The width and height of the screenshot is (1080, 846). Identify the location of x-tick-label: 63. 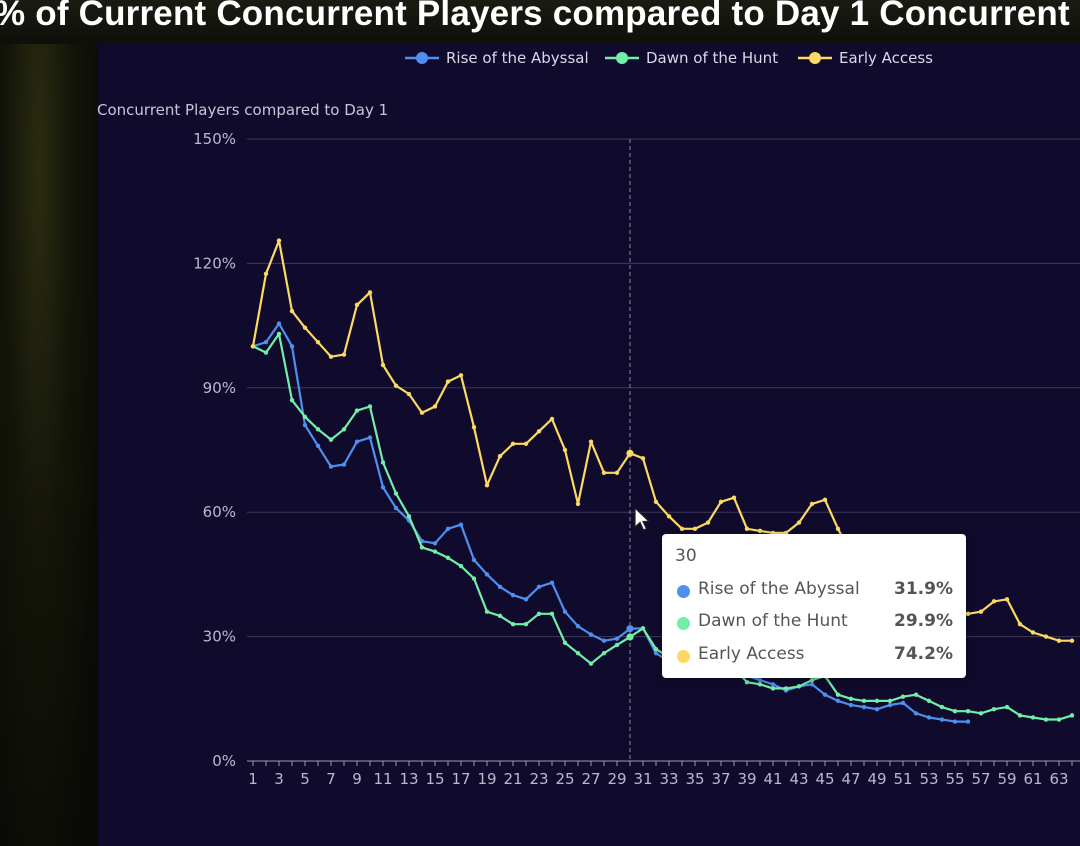
(1058, 779).